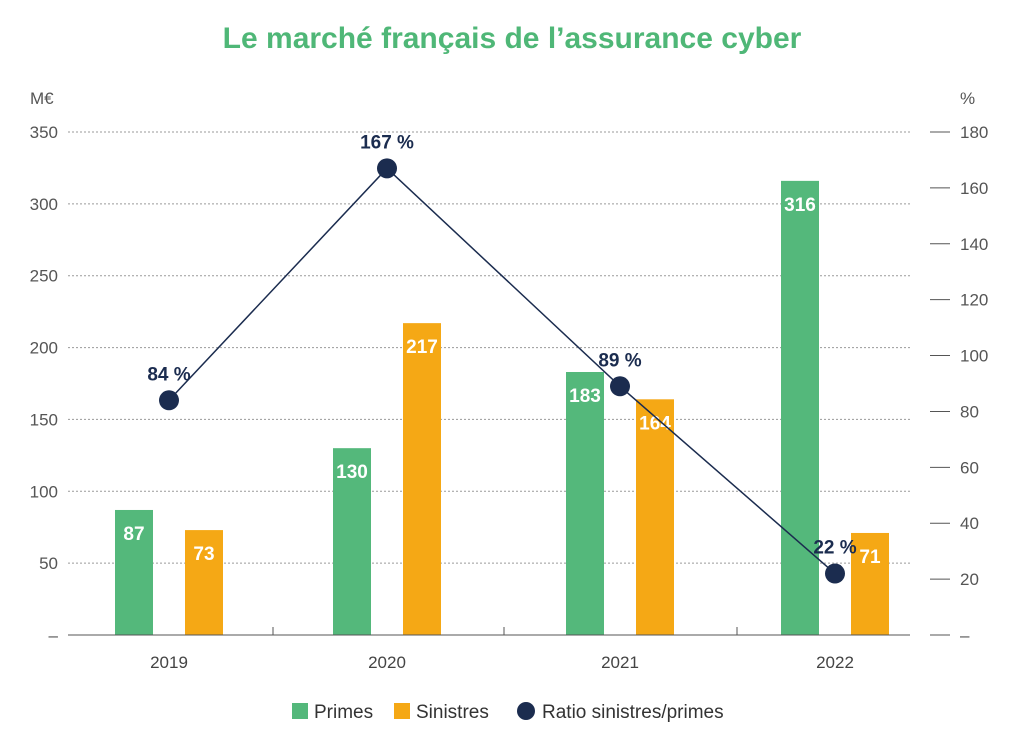 The image size is (1024, 738). Describe the element at coordinates (204, 582) in the screenshot. I see `bar-sinistres-2019` at that location.